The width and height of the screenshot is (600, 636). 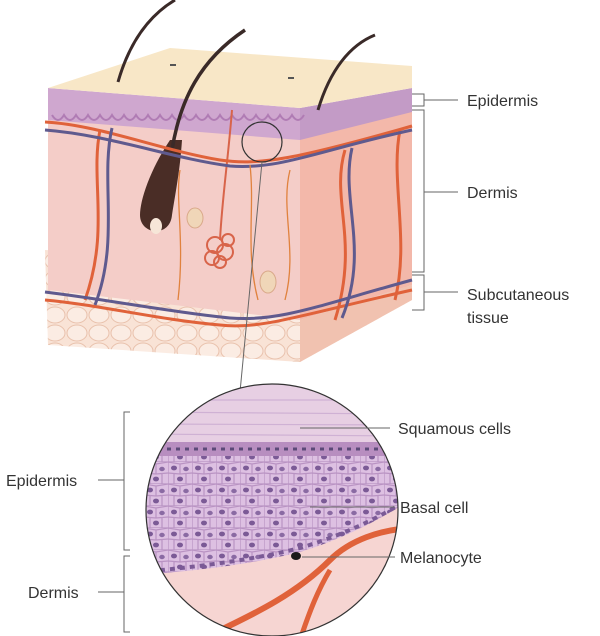 What do you see at coordinates (488, 318) in the screenshot?
I see `label-tissue: tissue` at bounding box center [488, 318].